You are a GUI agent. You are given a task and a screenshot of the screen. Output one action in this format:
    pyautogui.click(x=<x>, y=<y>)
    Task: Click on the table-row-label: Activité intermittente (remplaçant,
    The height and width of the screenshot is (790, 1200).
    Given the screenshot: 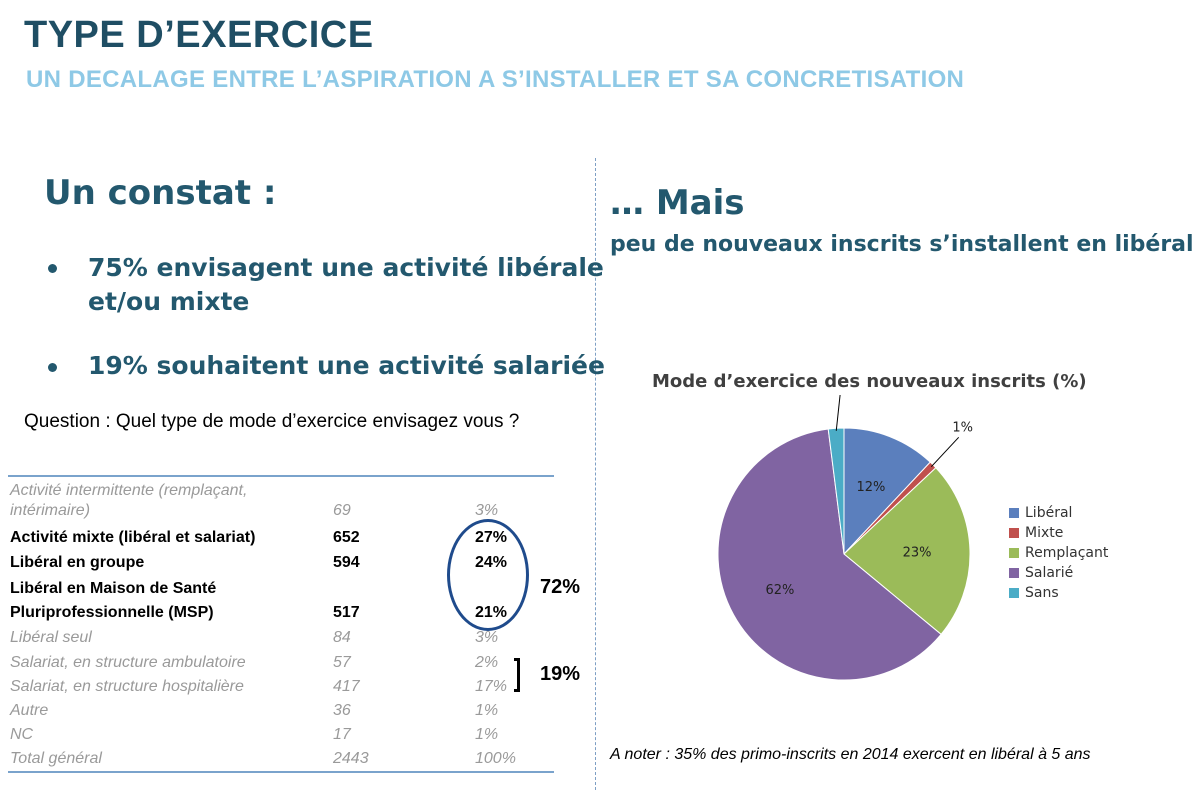 What is the action you would take?
    pyautogui.click(x=129, y=490)
    